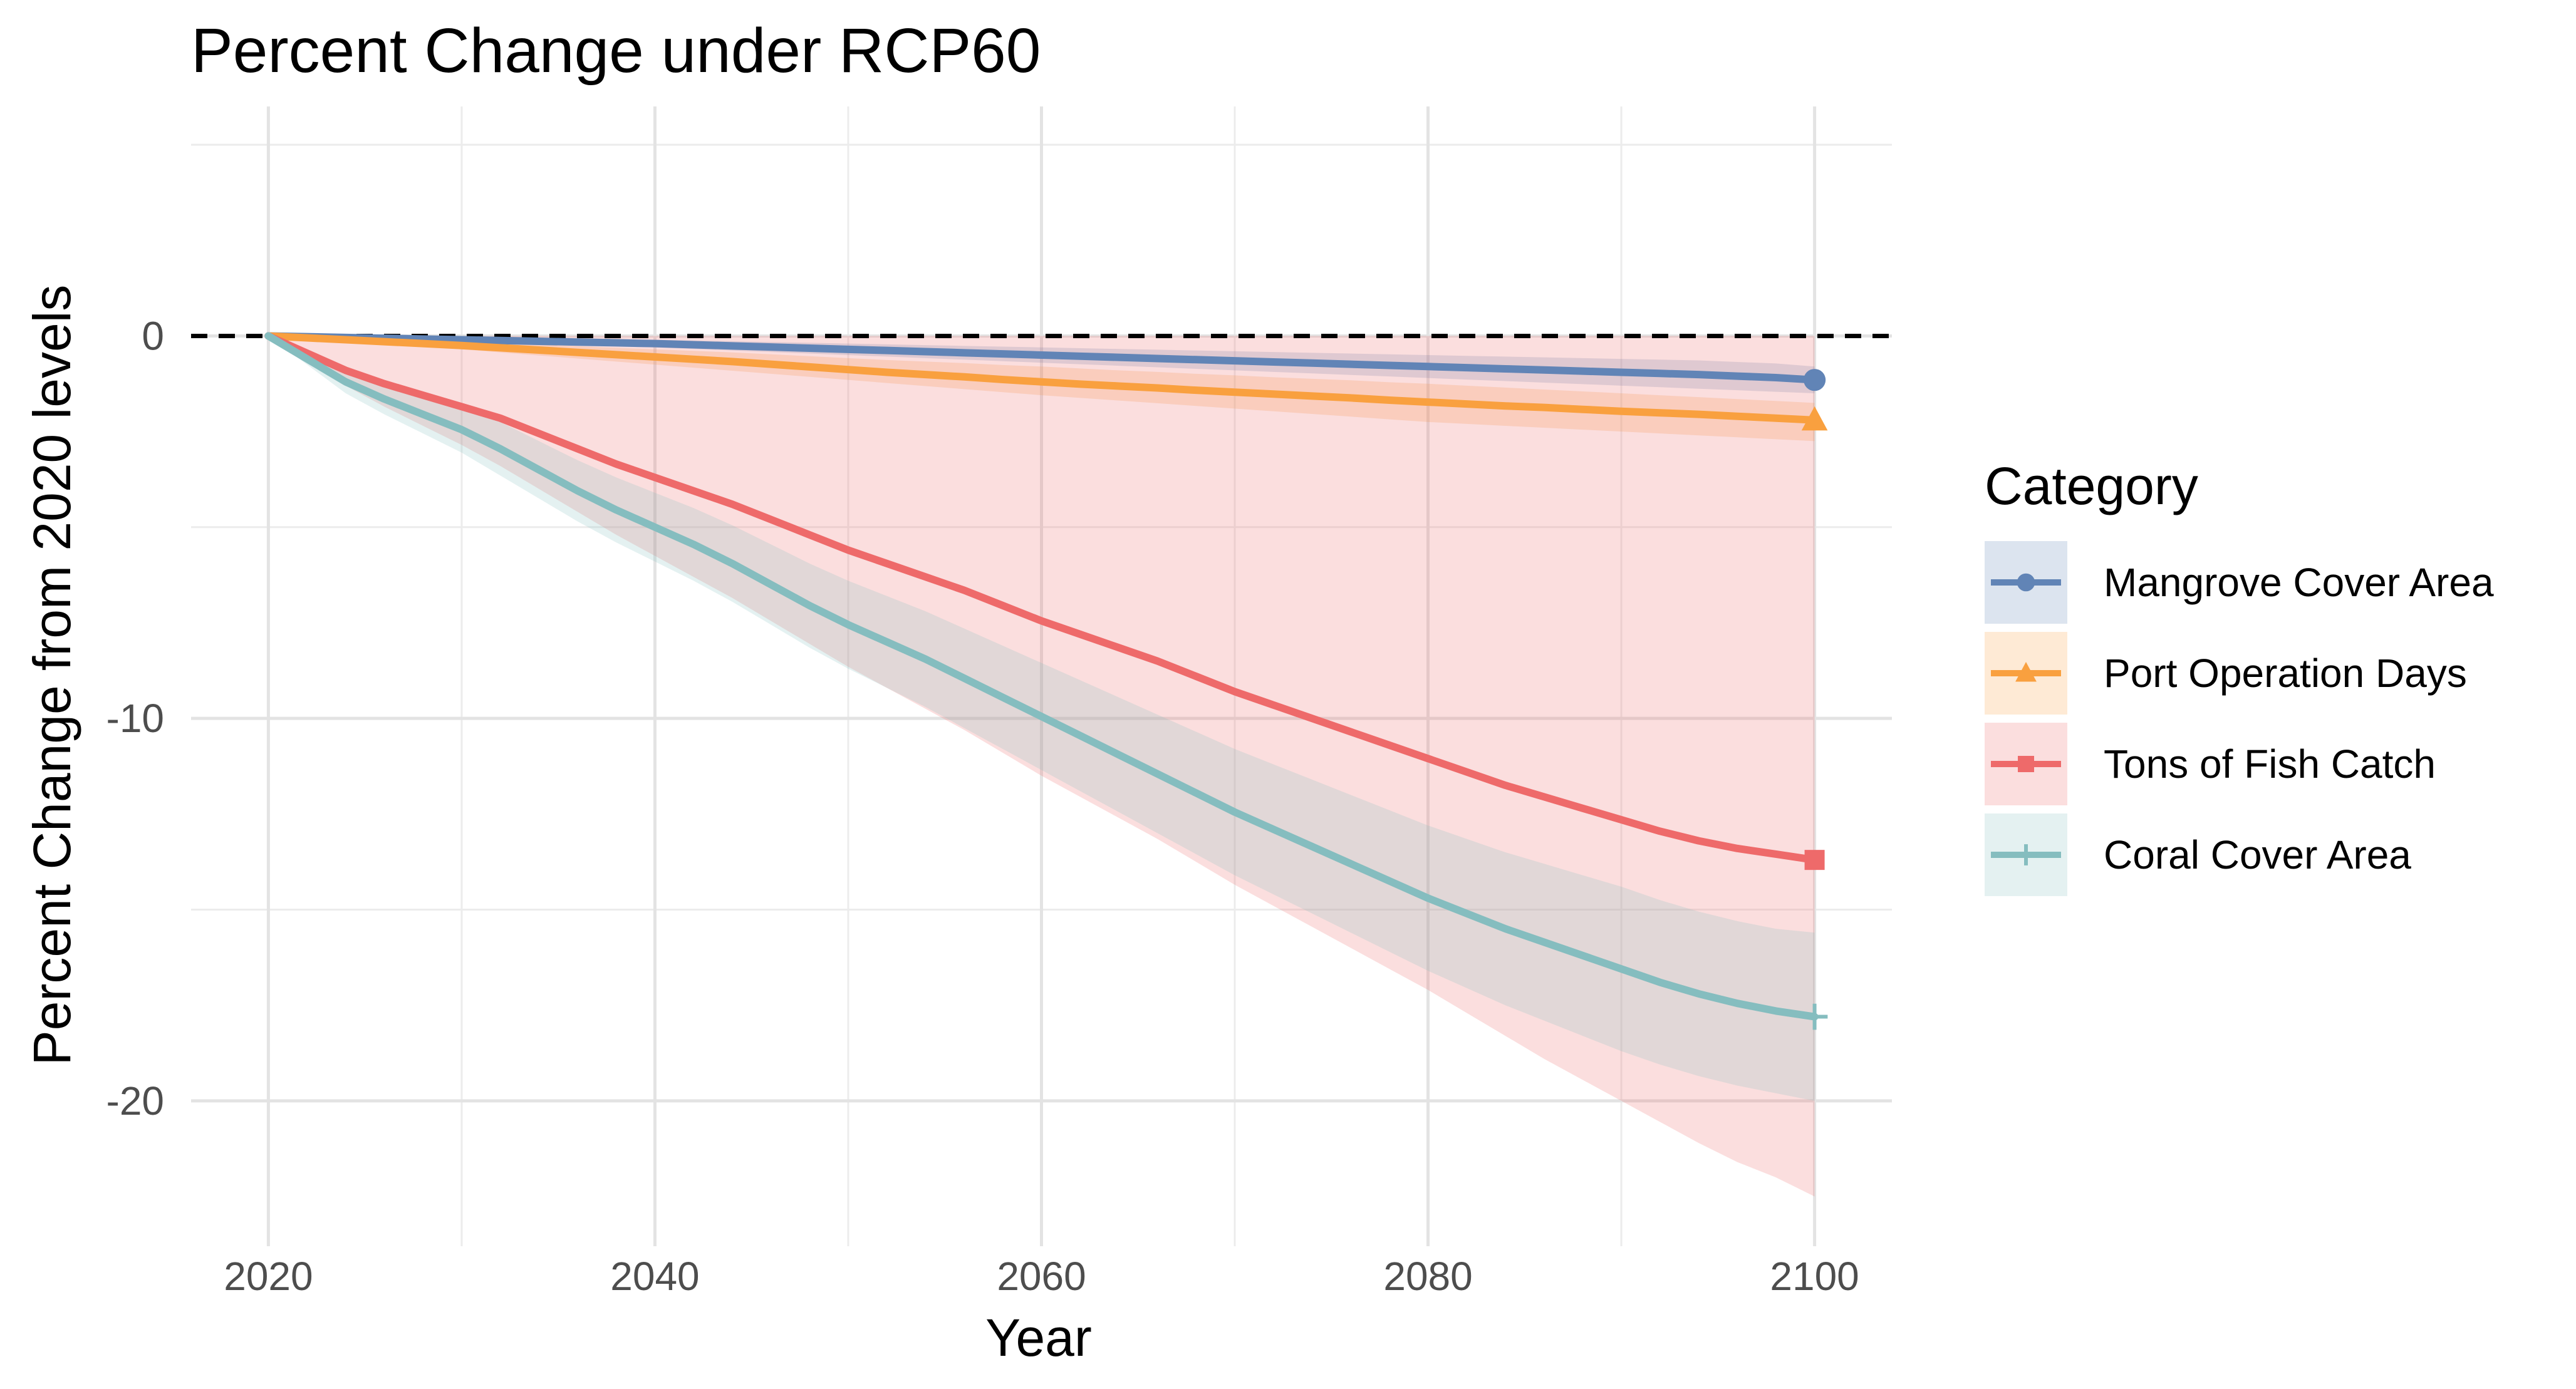  Describe the element at coordinates (2257, 854) in the screenshot. I see `legend-label-coral-cover-area: Coral Cover Area` at that location.